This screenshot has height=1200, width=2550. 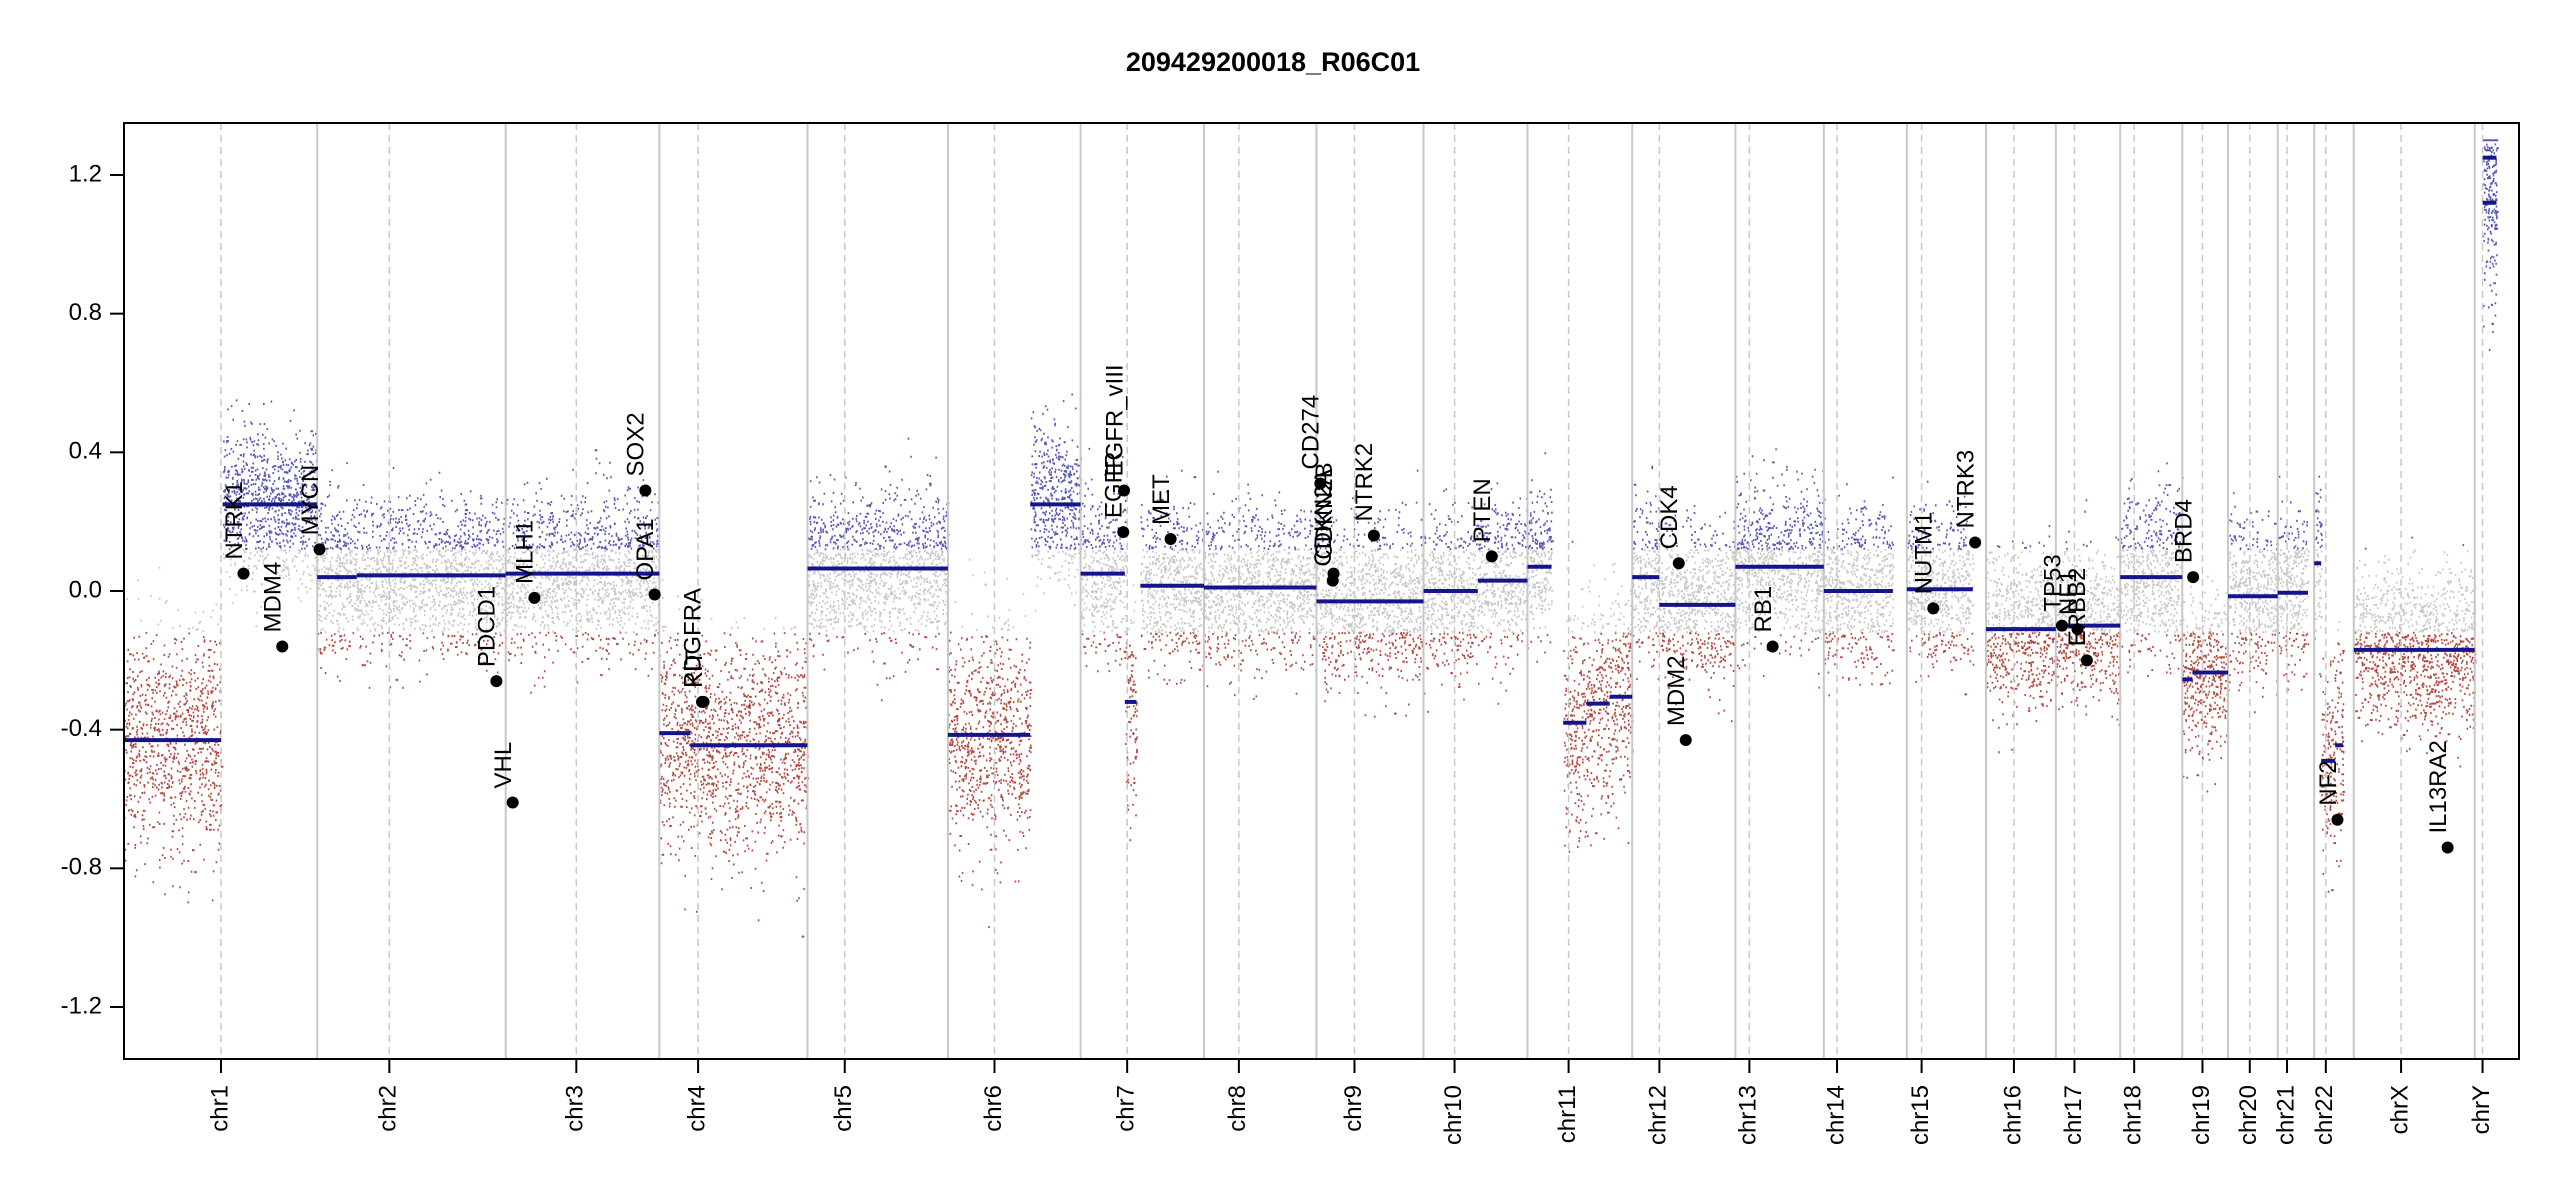 I want to click on gene-label: SOX2, so click(x=636, y=444).